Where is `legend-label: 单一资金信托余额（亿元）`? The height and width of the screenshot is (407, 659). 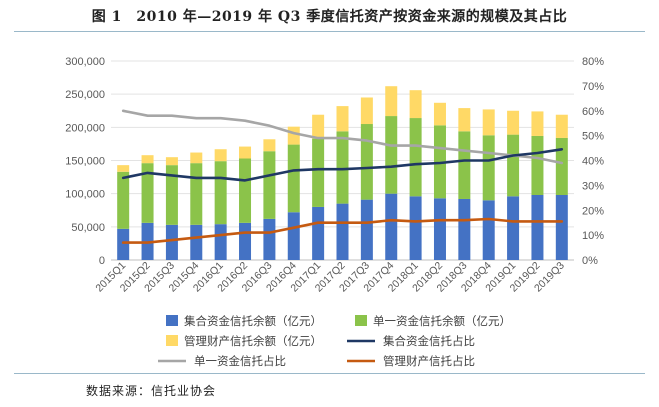
legend-label: 单一资金信托余额（亿元） is located at coordinates (442, 321).